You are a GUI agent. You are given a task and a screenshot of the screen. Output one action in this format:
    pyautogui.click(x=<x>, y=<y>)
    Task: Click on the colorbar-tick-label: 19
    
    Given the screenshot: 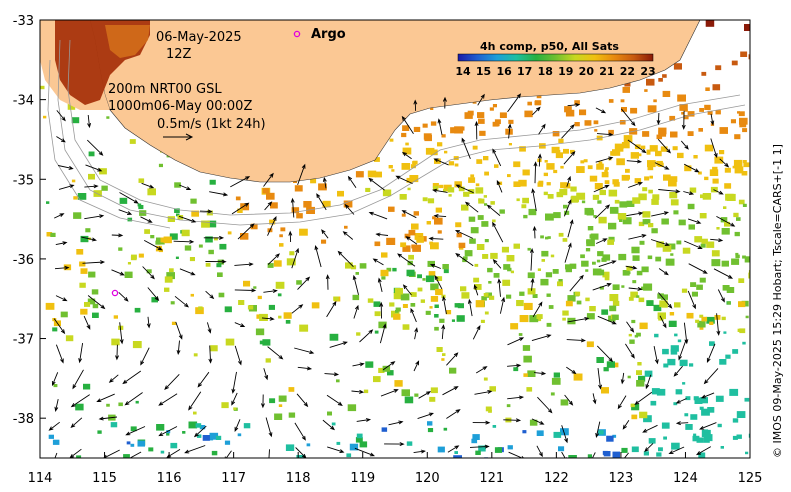 What is the action you would take?
    pyautogui.click(x=565, y=71)
    